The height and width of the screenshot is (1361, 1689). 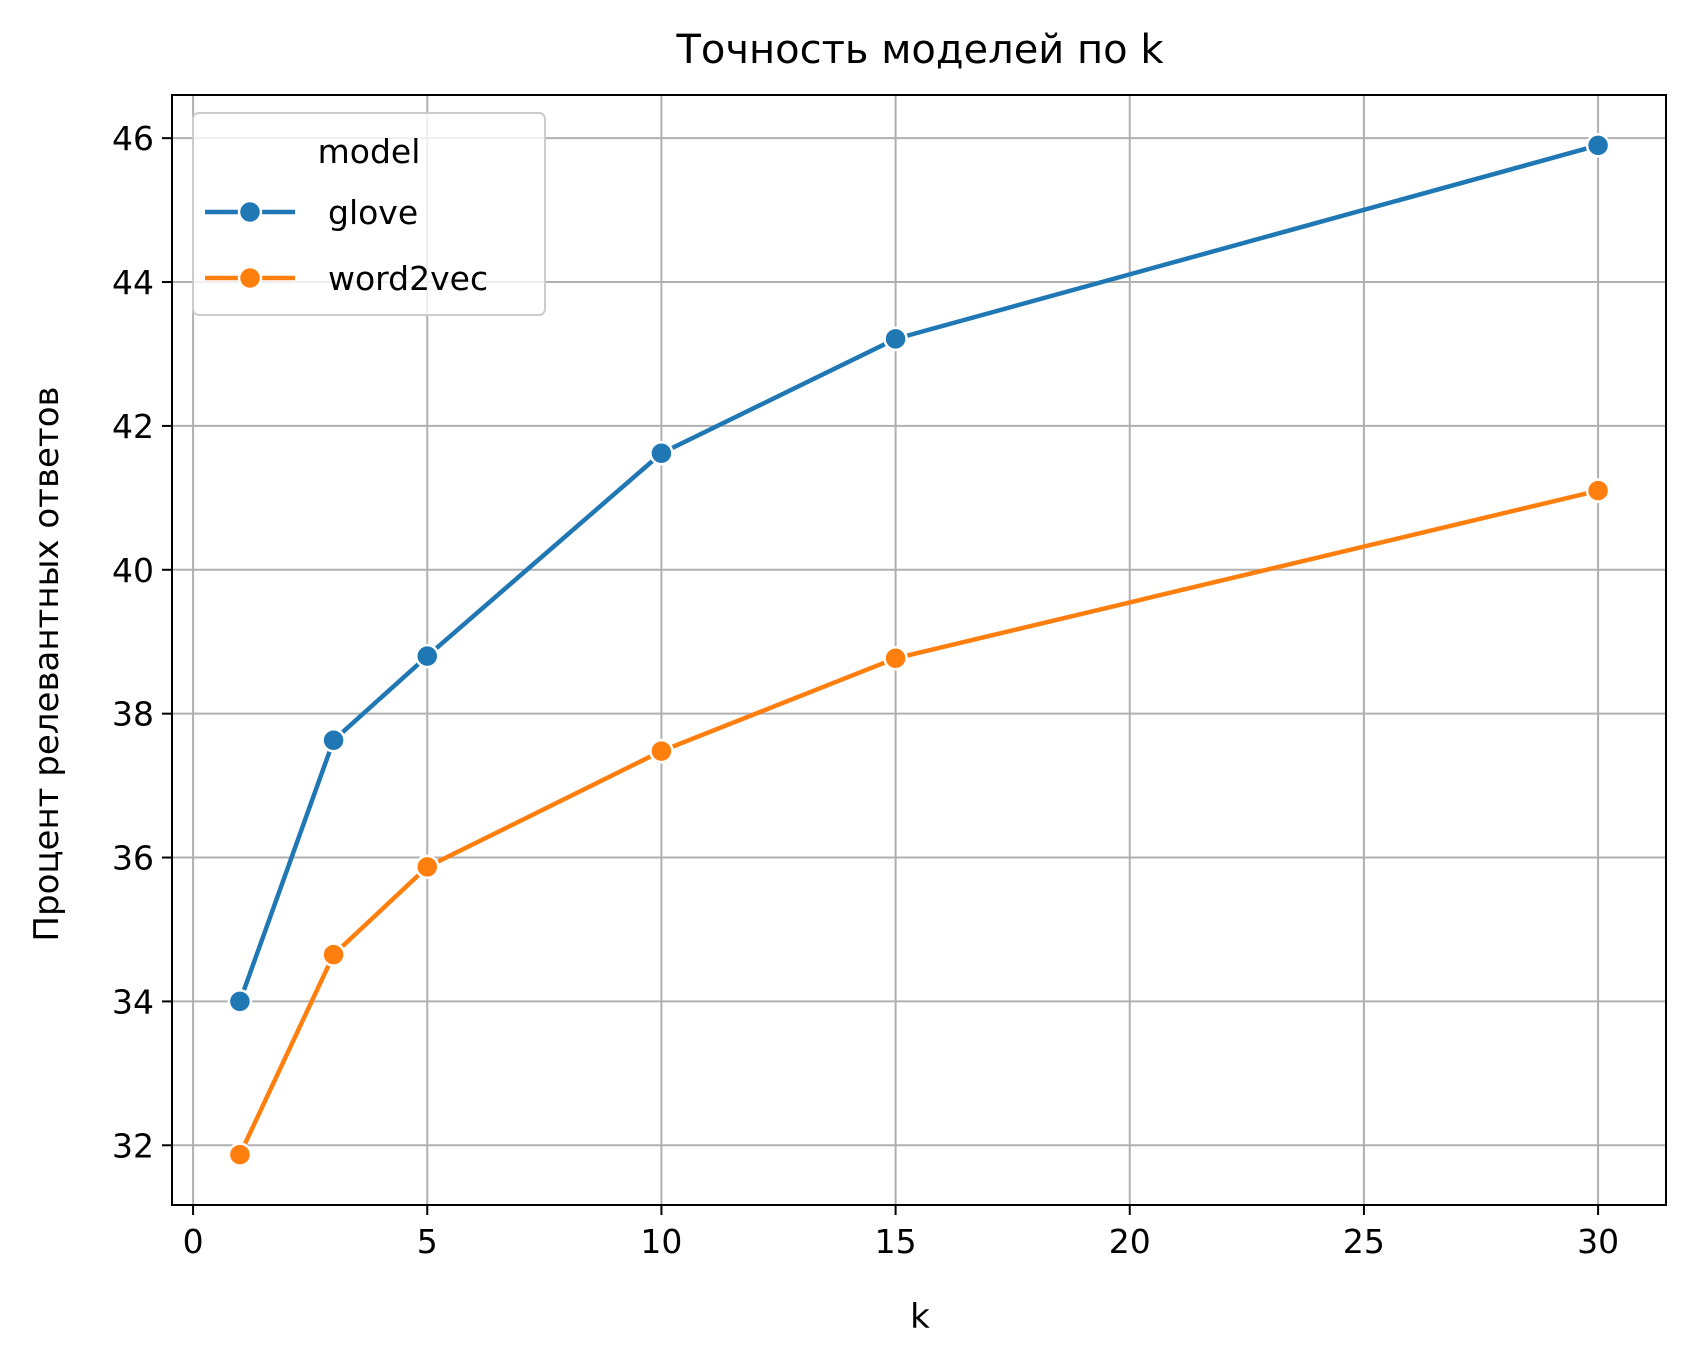 I want to click on x-tick-label: 15, so click(x=896, y=1241).